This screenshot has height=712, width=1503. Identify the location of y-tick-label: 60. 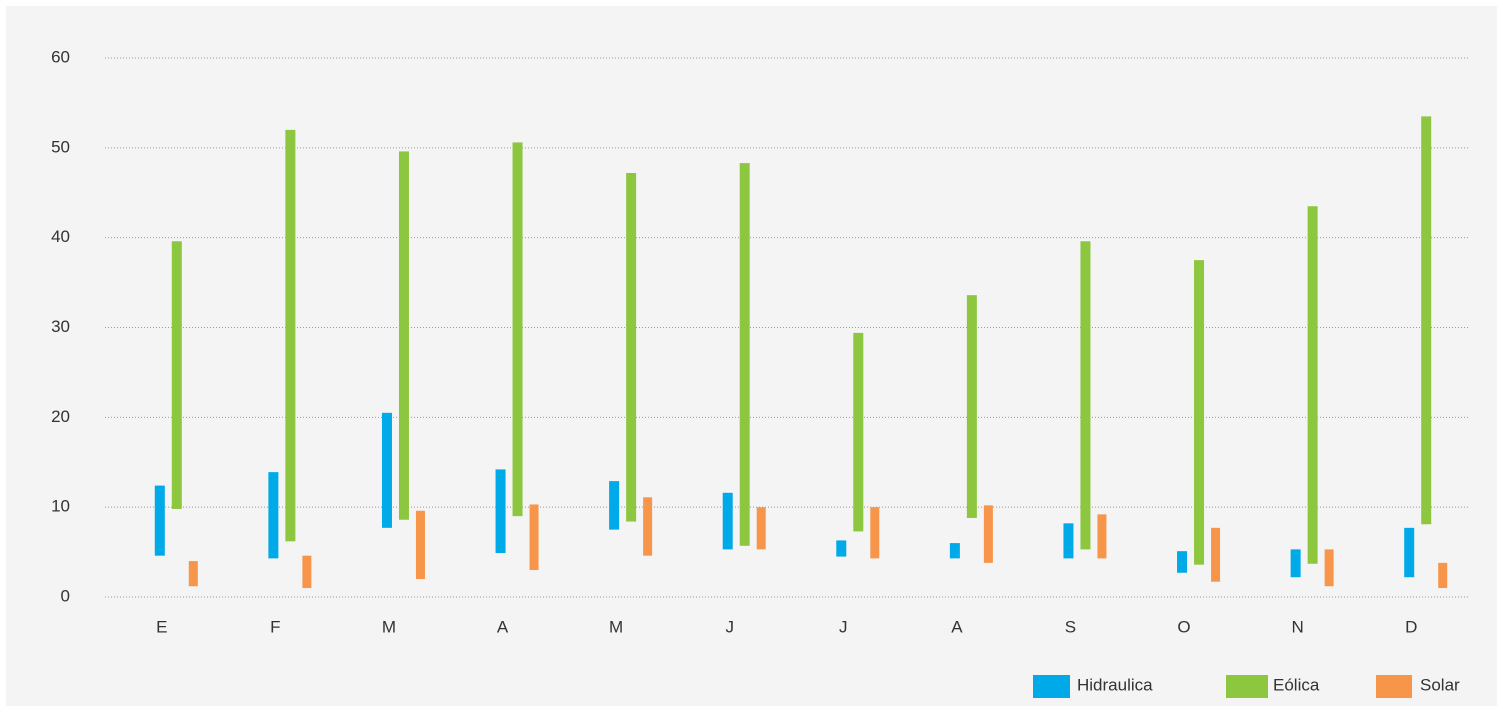
(60, 56).